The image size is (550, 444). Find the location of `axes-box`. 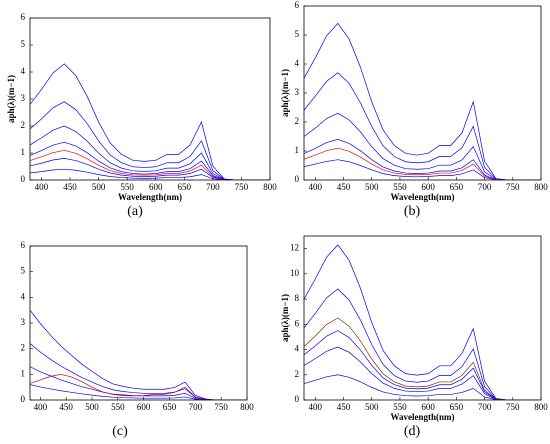

axes-box is located at coordinates (138, 323).